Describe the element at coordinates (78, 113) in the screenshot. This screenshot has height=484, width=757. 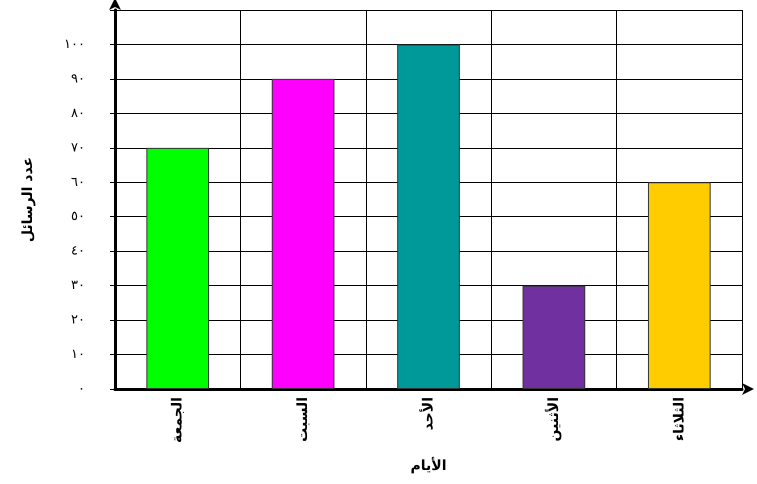
I see `y-tick-label: ٨٠` at that location.